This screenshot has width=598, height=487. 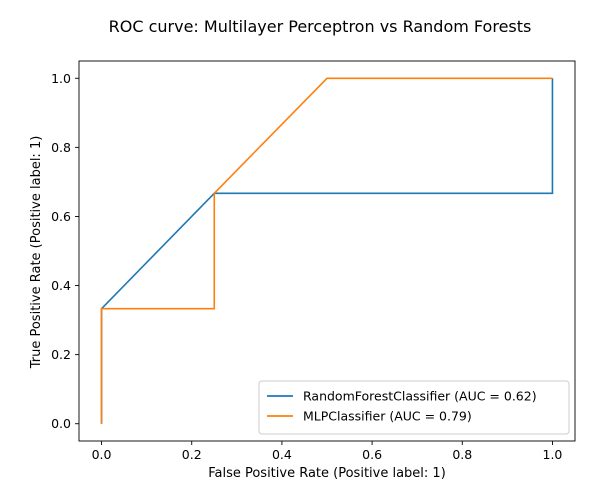 What do you see at coordinates (61, 423) in the screenshot?
I see `y-tick-label: 0.0` at bounding box center [61, 423].